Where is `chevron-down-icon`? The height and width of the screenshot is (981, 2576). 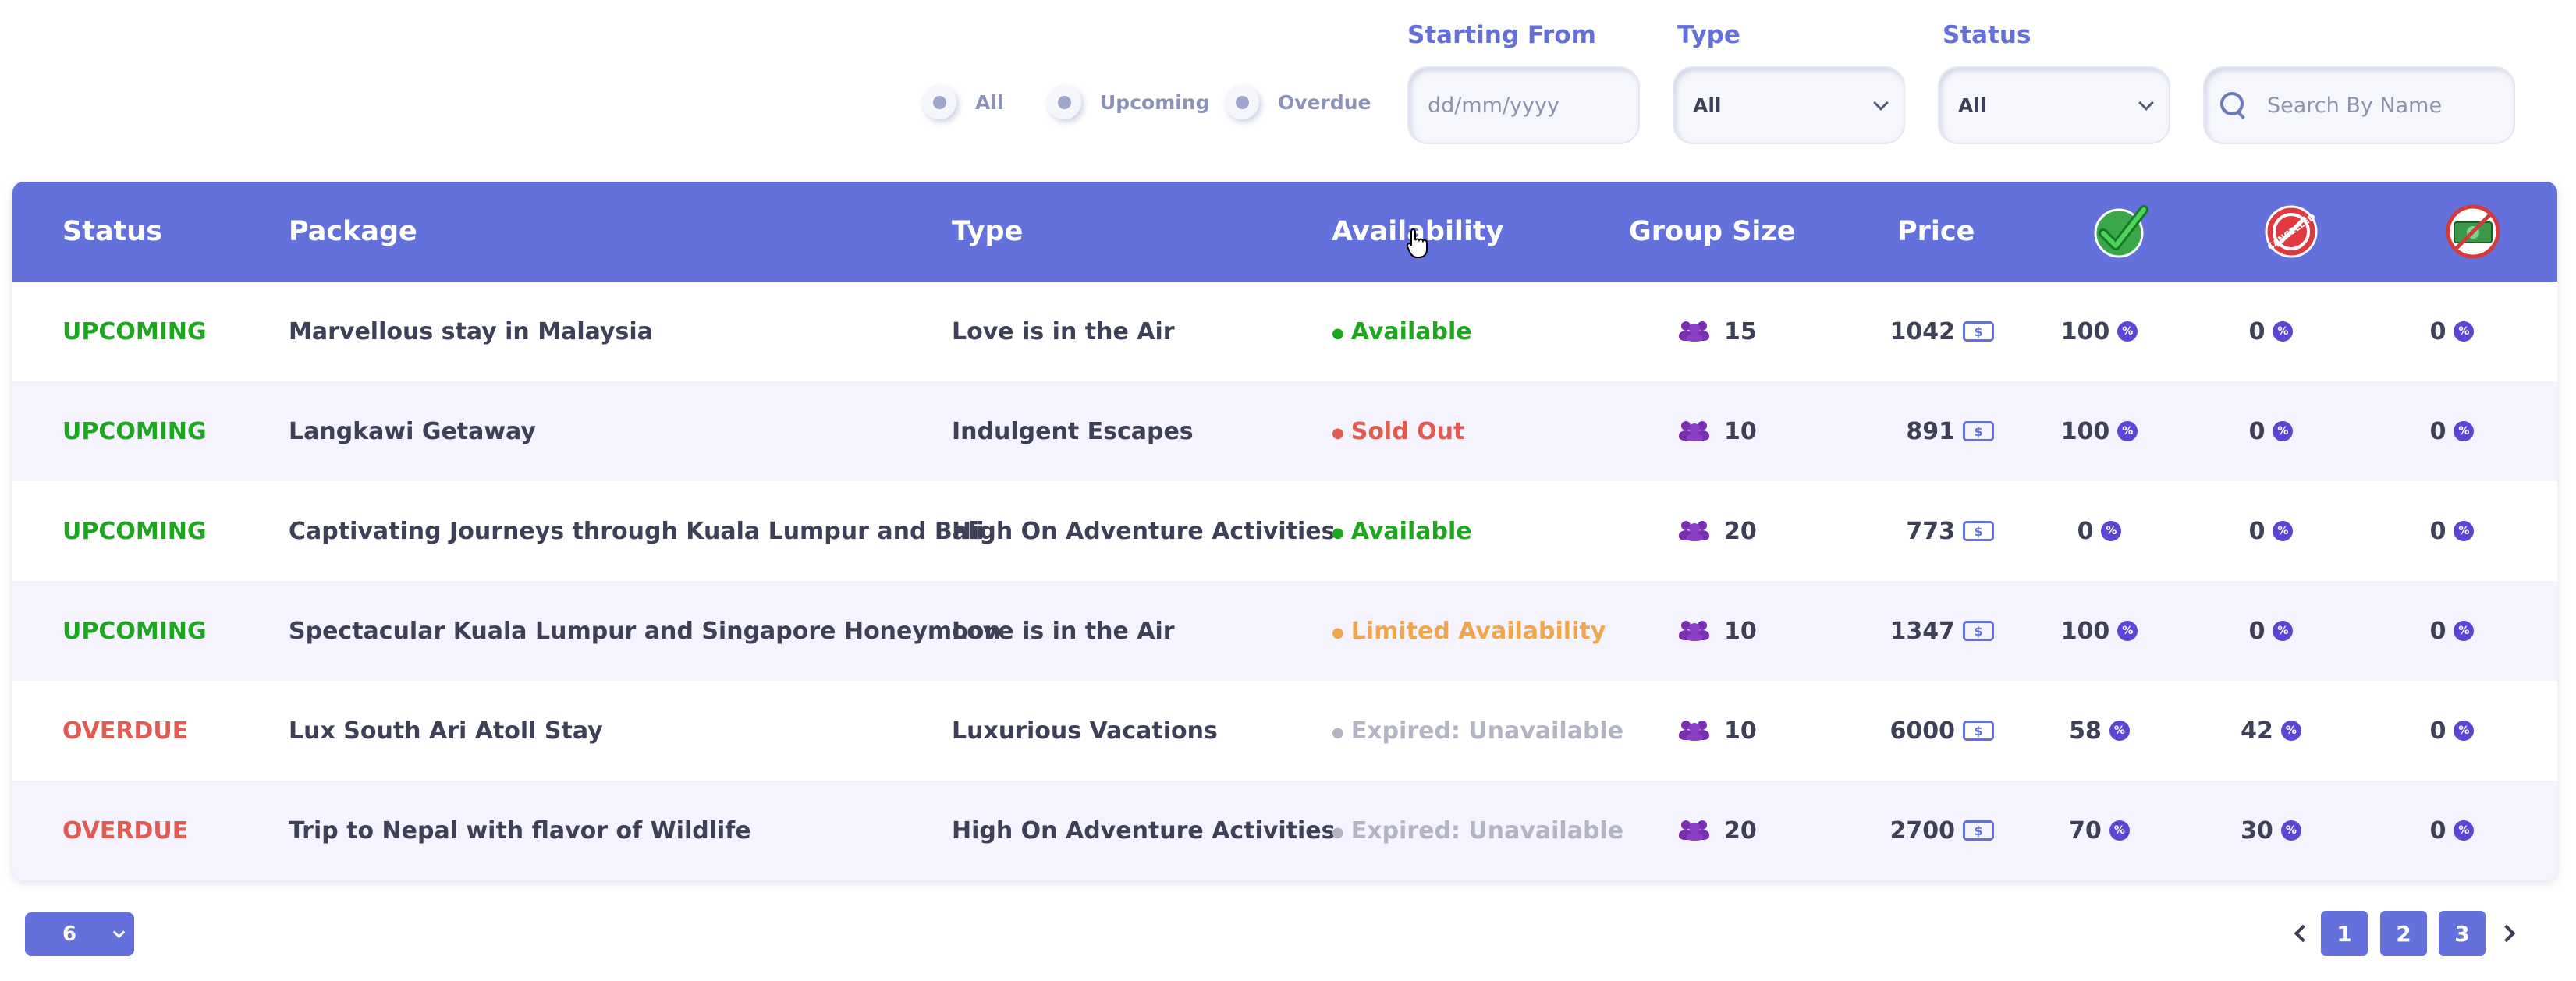 chevron-down-icon is located at coordinates (119, 932).